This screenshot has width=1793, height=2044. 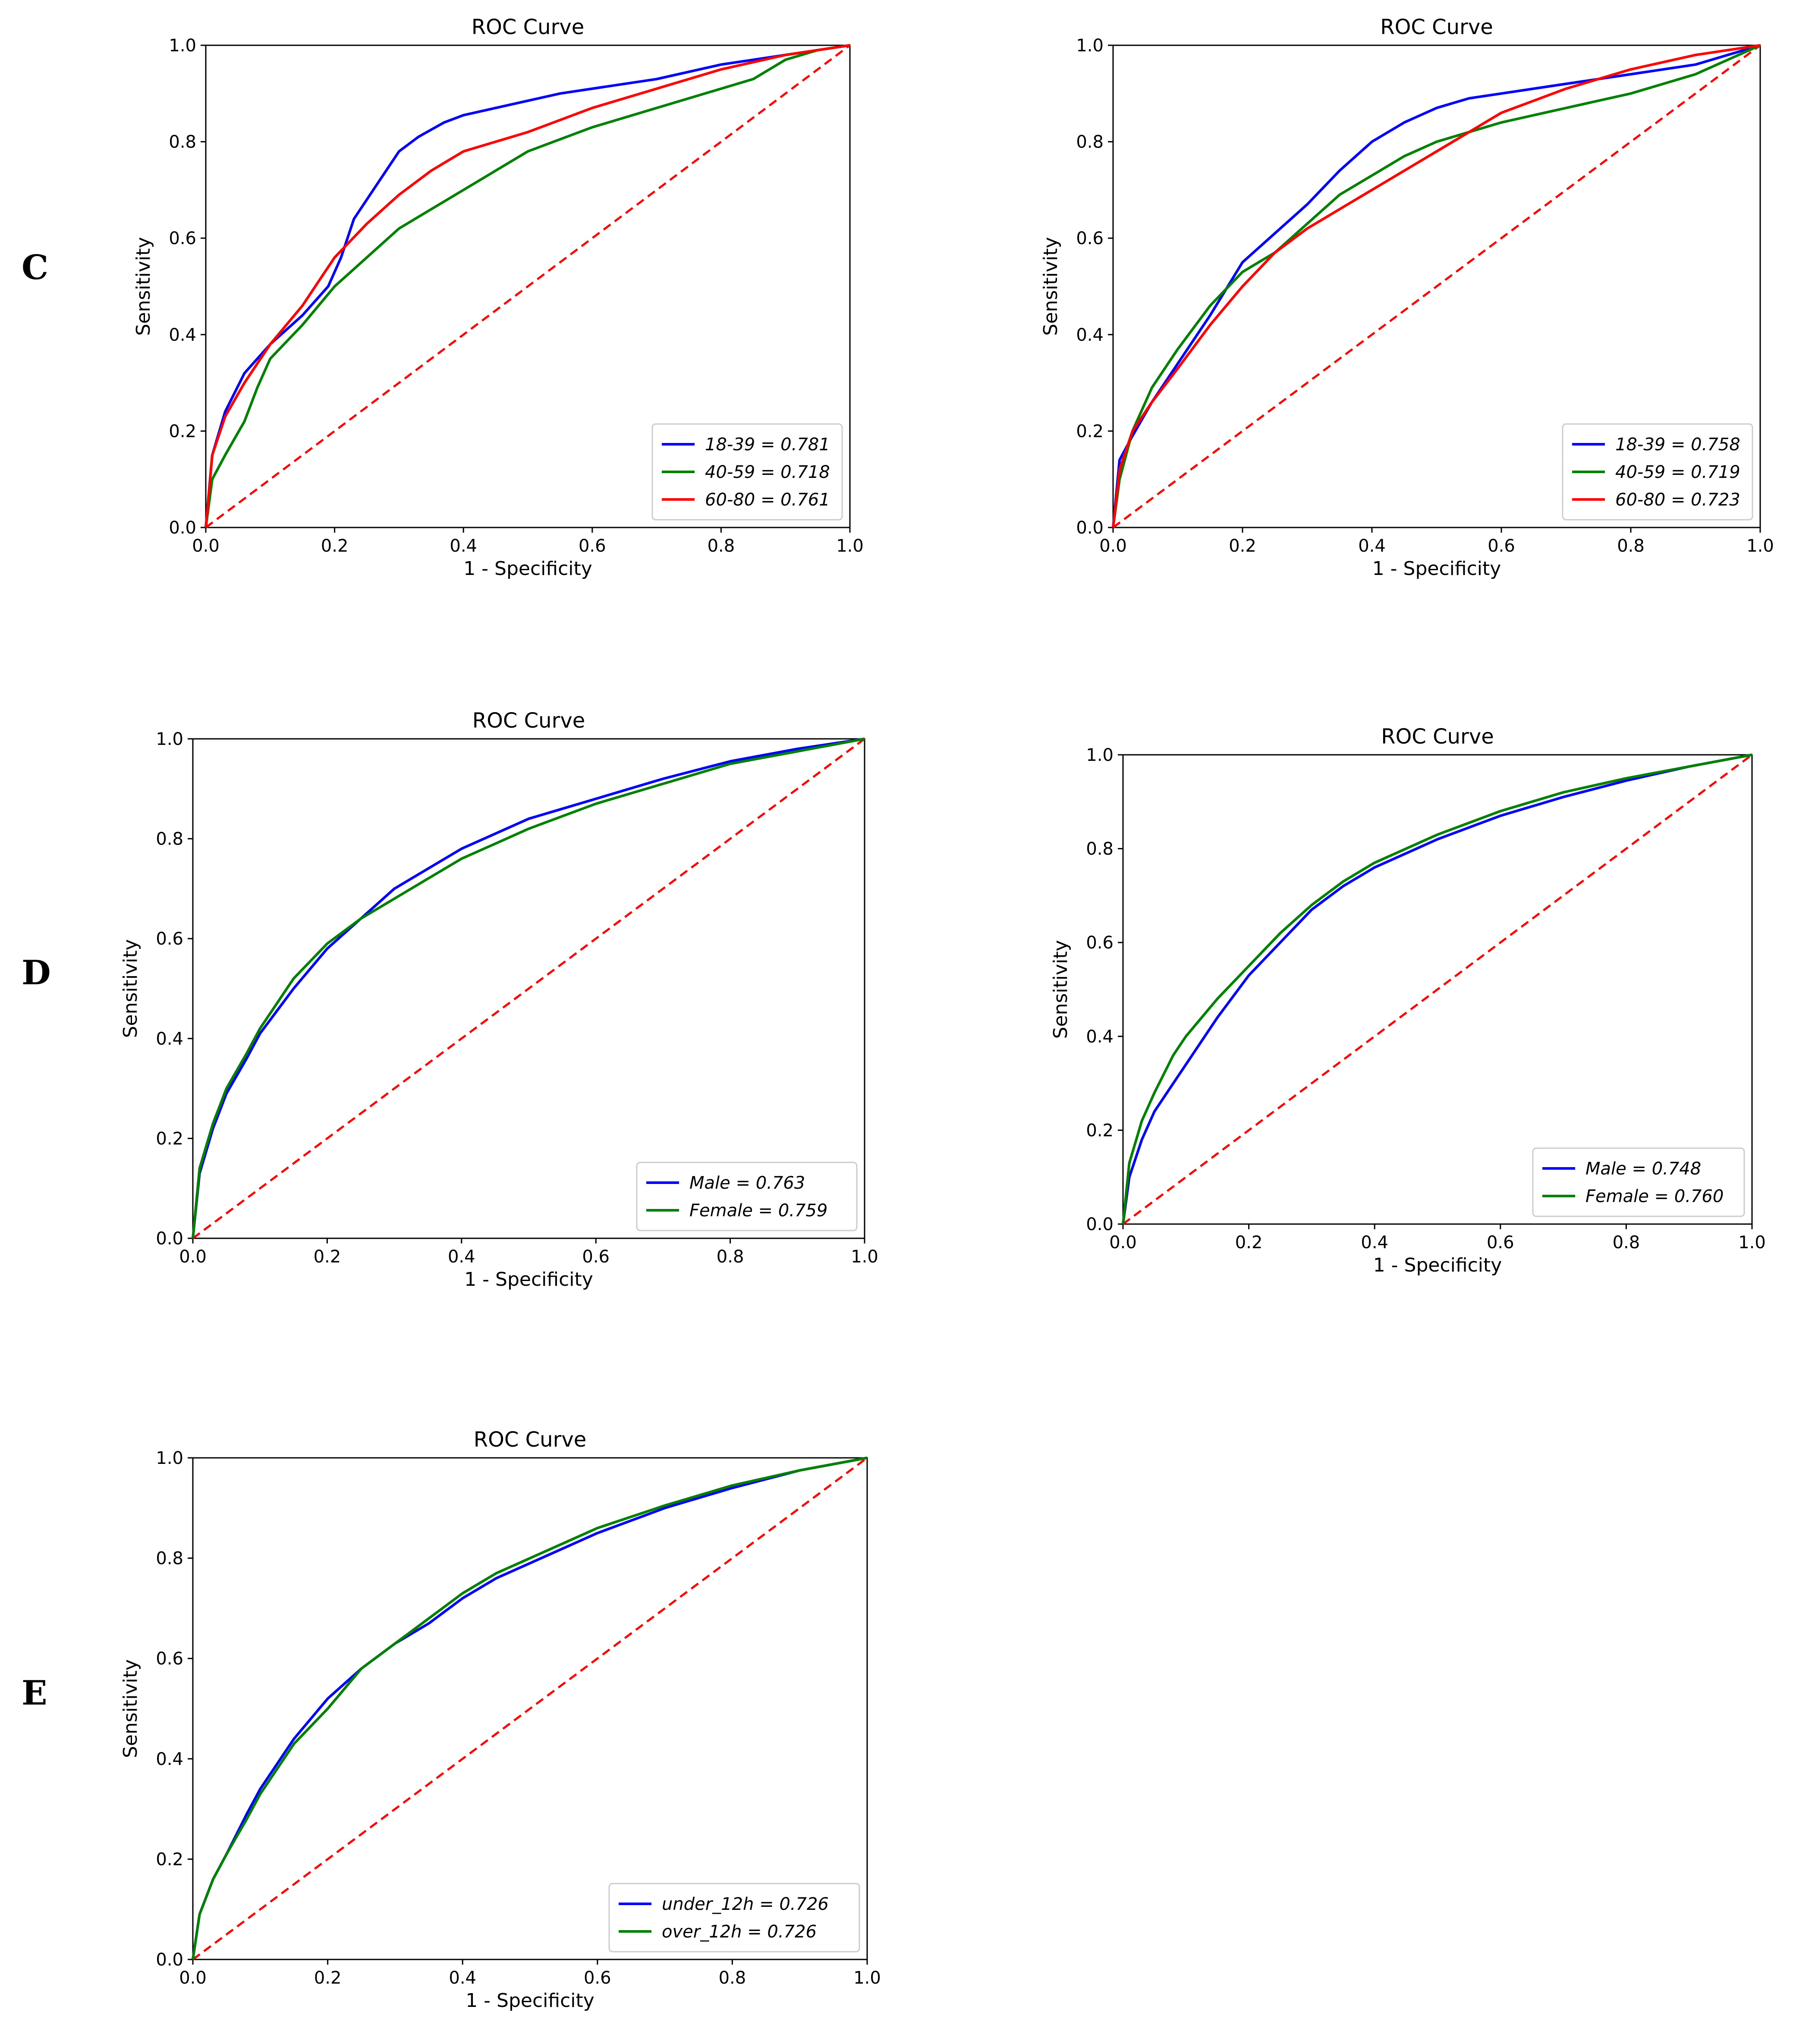 What do you see at coordinates (1100, 1224) in the screenshot?
I see `chart-4-ytick-label: 0.0` at bounding box center [1100, 1224].